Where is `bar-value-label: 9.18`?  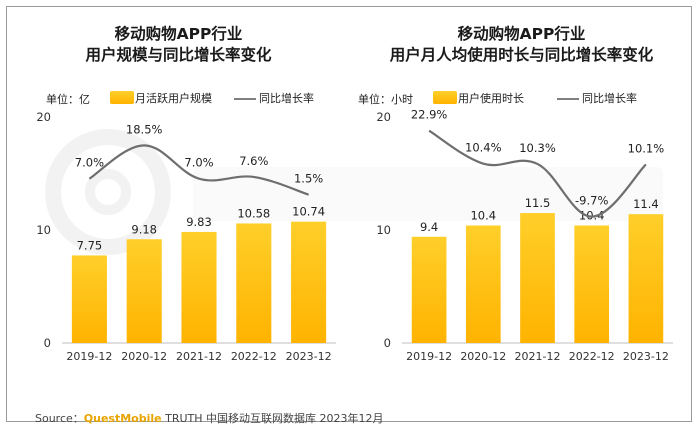
bar-value-label: 9.18 is located at coordinates (144, 229).